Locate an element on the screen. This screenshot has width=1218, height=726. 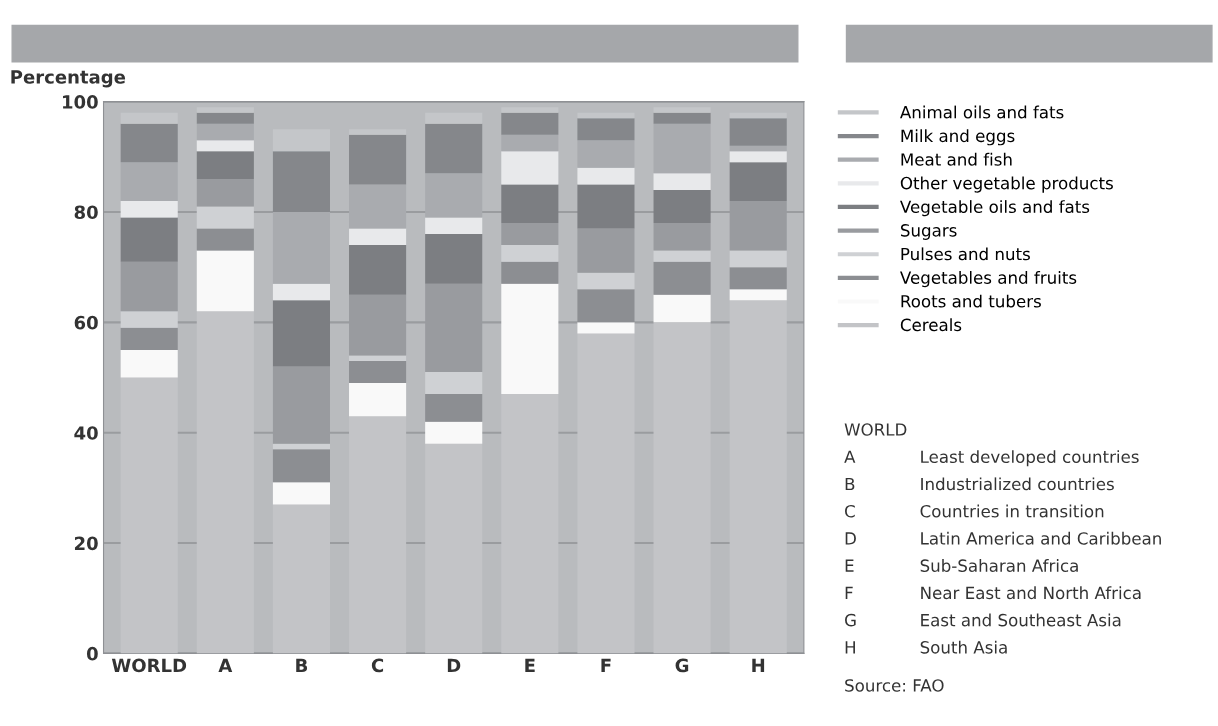
legend-label: Pulses and nuts is located at coordinates (965, 254).